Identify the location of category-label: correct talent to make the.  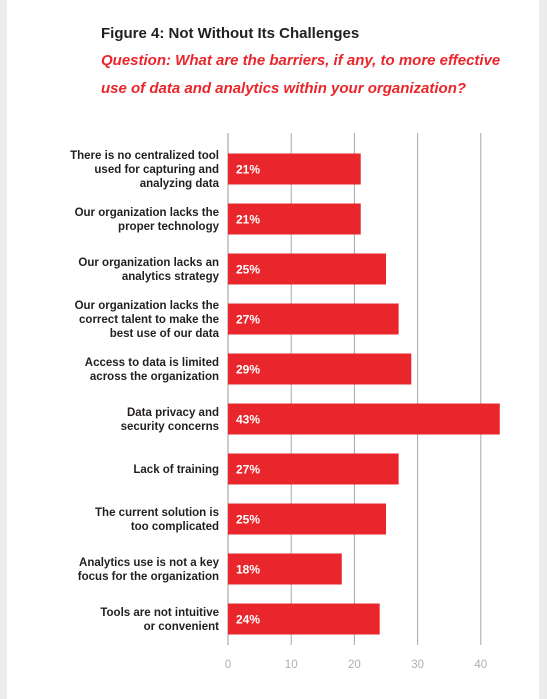
(149, 320).